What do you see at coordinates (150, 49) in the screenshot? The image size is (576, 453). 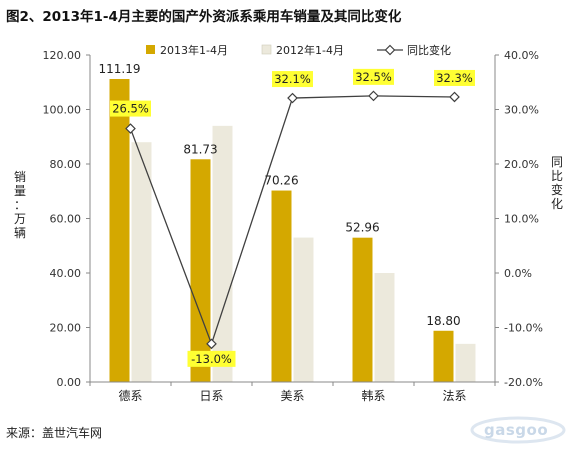 I see `legend-swatch-2013` at bounding box center [150, 49].